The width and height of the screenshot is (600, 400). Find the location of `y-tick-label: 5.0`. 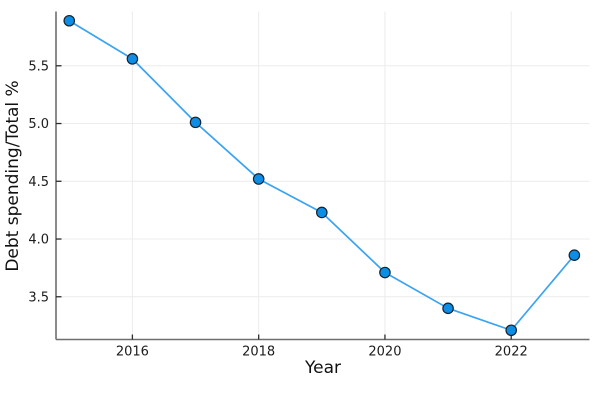

y-tick-label: 5.0 is located at coordinates (38, 124).